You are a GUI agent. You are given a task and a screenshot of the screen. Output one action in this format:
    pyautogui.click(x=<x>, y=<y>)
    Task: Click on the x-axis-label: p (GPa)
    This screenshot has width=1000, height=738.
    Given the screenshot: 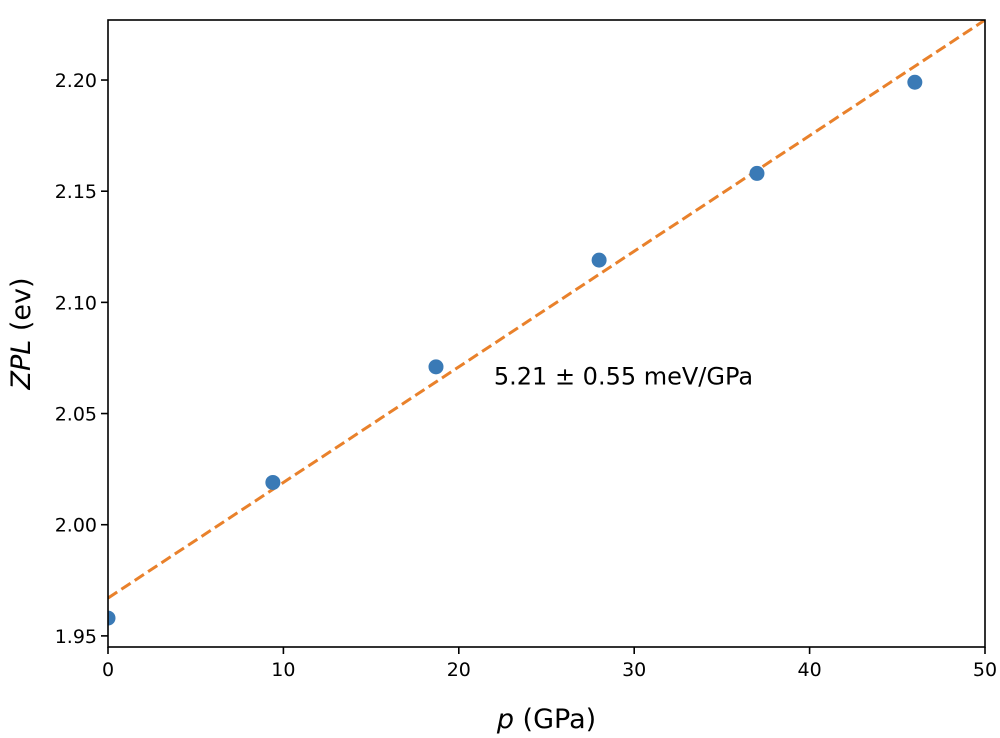 What is the action you would take?
    pyautogui.click(x=546, y=719)
    